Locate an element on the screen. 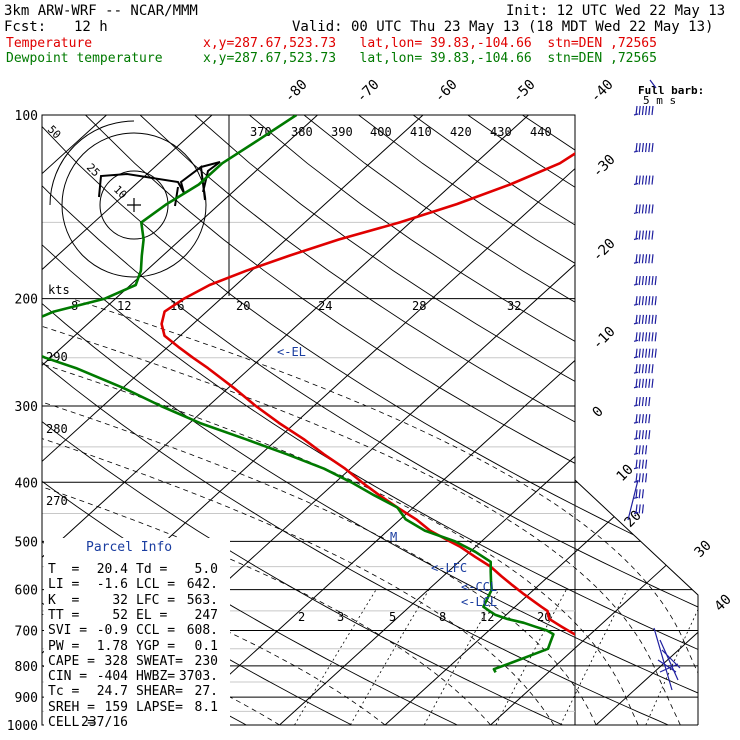  level-marker-label: M is located at coordinates (393, 537).